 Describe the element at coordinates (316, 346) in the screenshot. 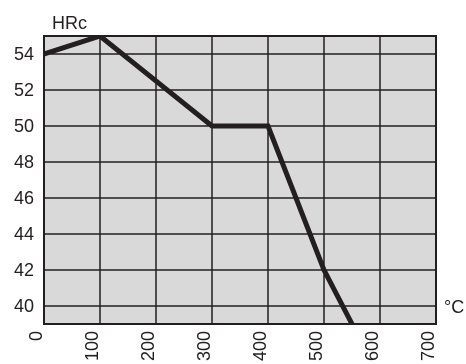

I see `x-tick-label: 500` at that location.